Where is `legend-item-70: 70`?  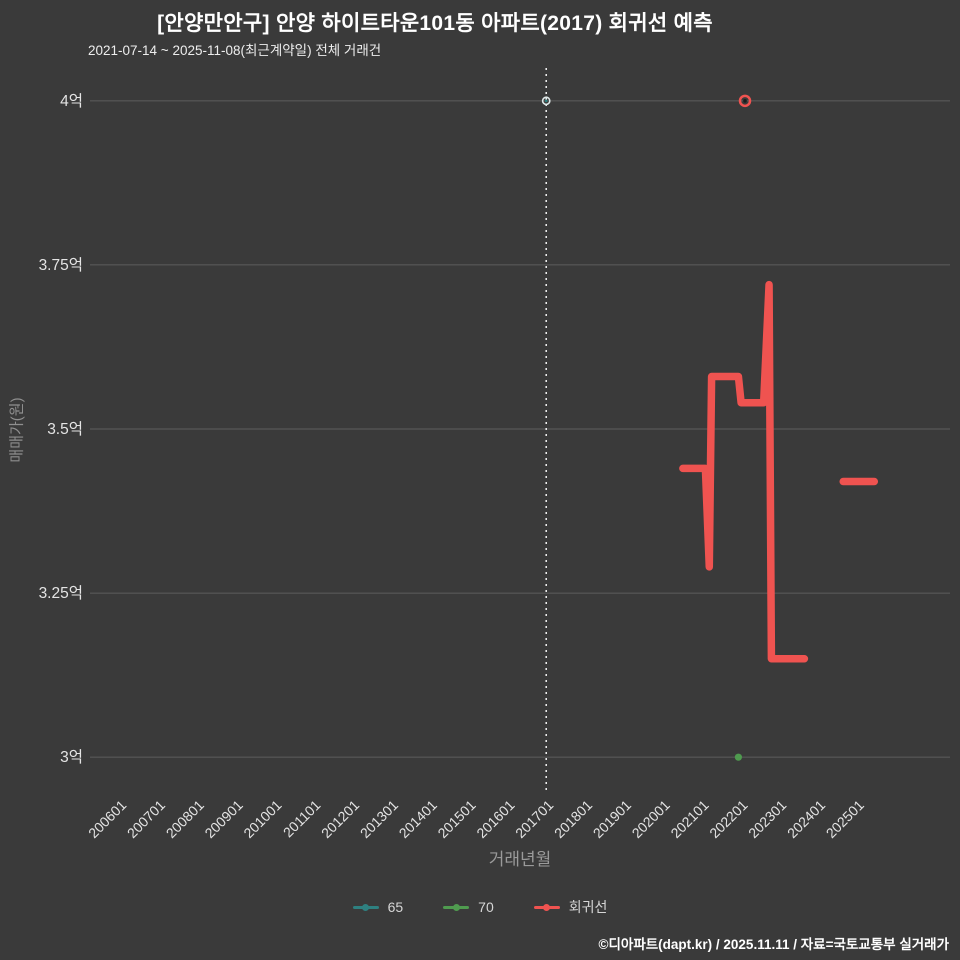
legend-item-70: 70 is located at coordinates (468, 907).